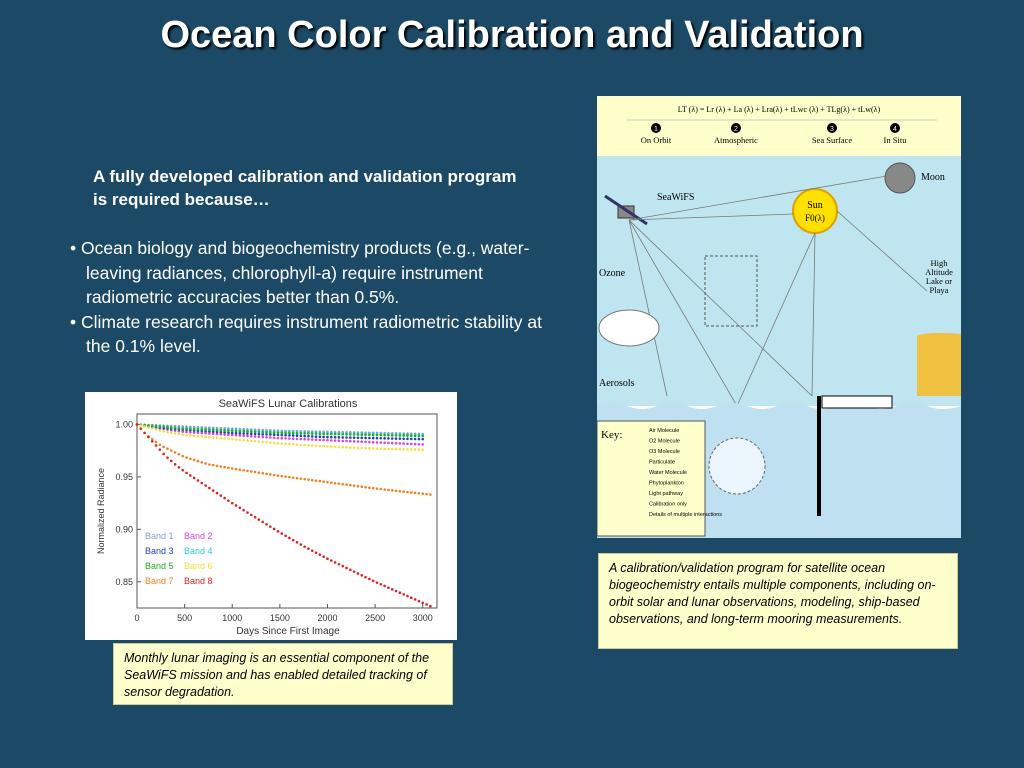  Describe the element at coordinates (895, 129) in the screenshot. I see `step-number: 4` at that location.